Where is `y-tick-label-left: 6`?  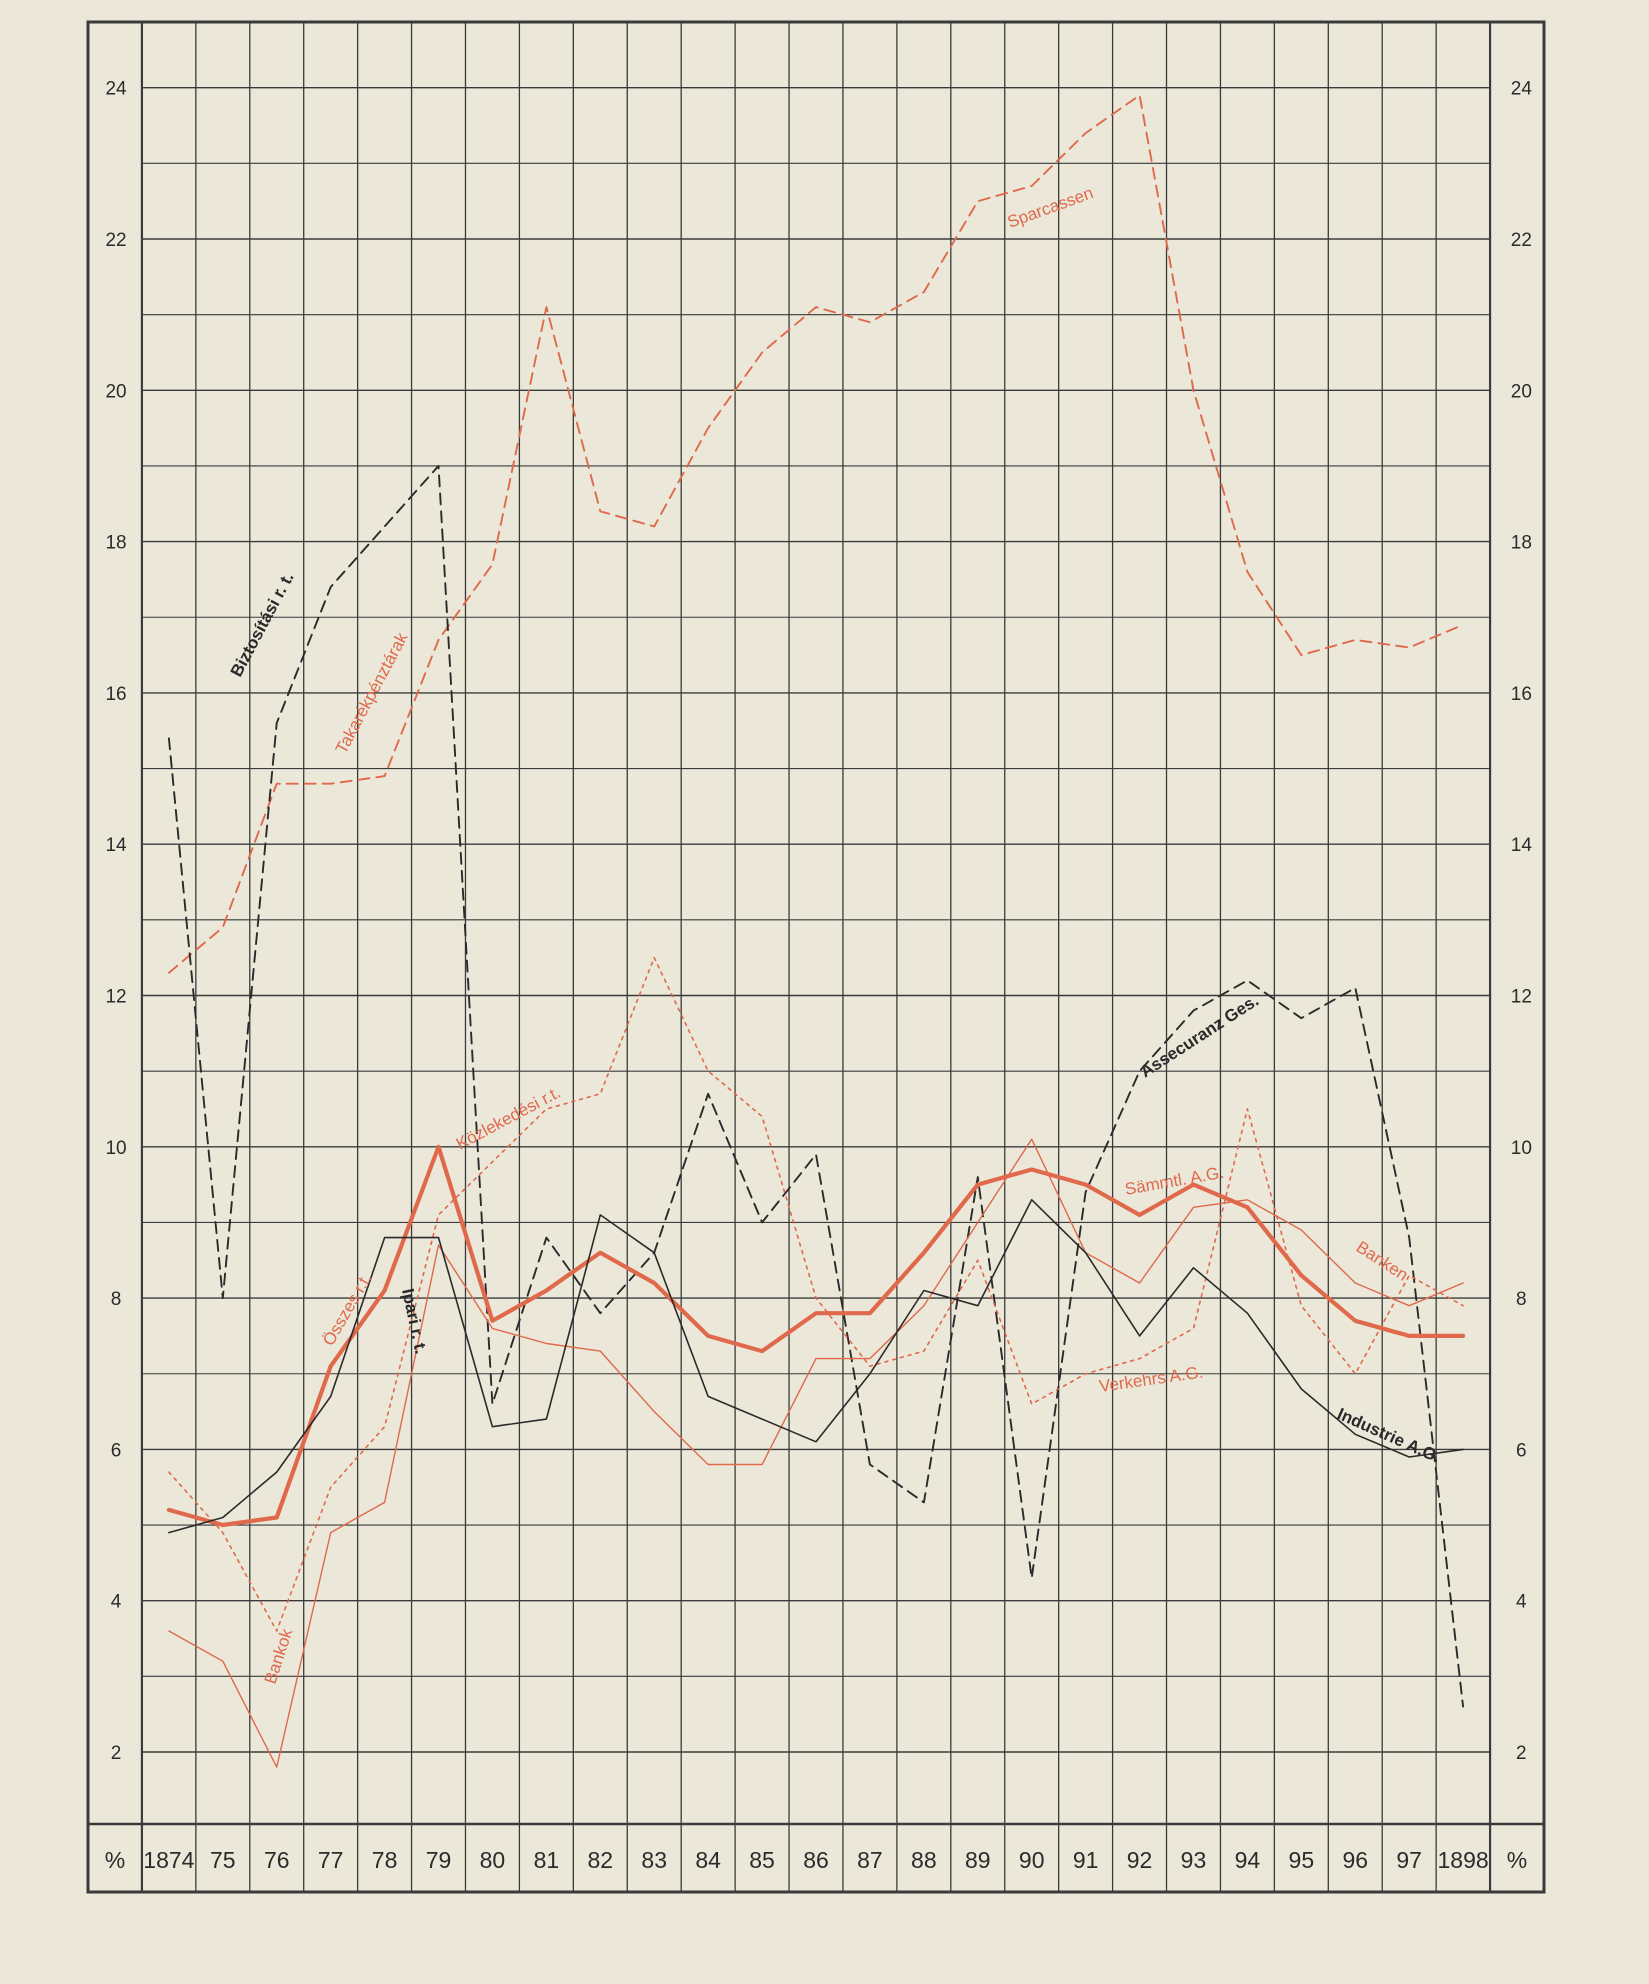
y-tick-label-left: 6 is located at coordinates (116, 1450).